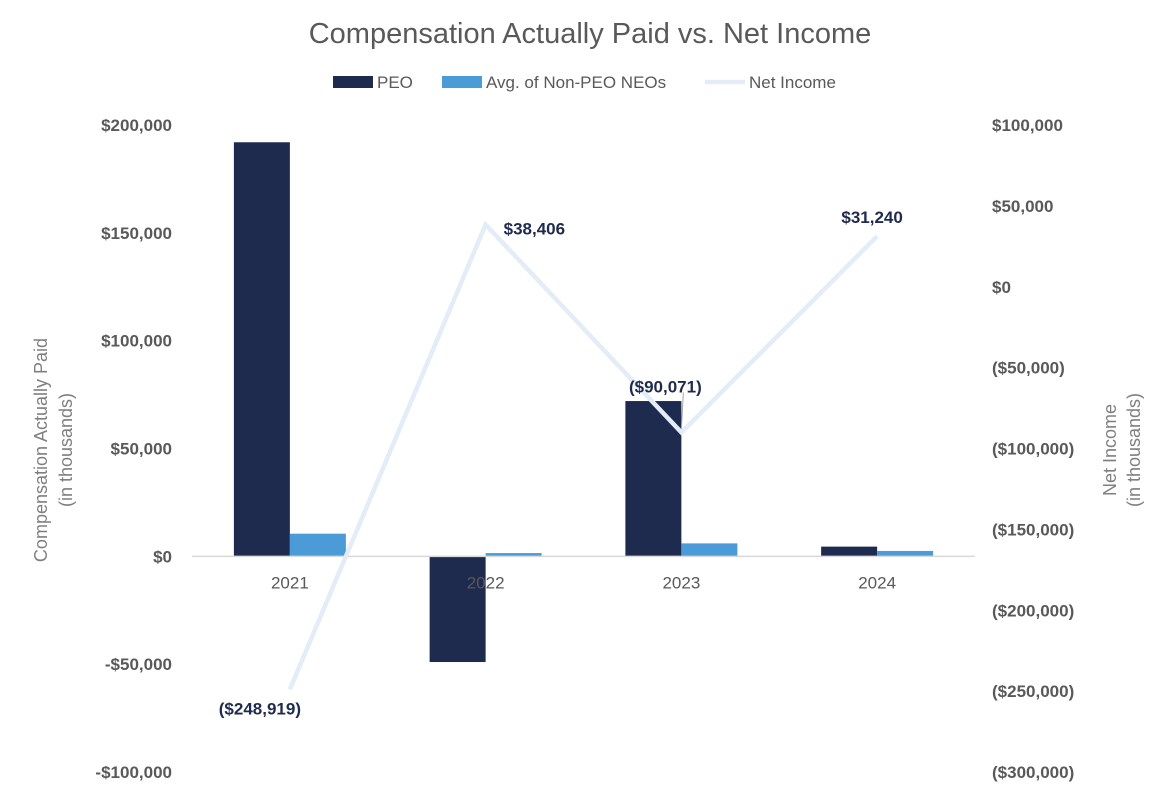  What do you see at coordinates (136, 341) in the screenshot?
I see `y-axis-left-tick-label: $100,000` at bounding box center [136, 341].